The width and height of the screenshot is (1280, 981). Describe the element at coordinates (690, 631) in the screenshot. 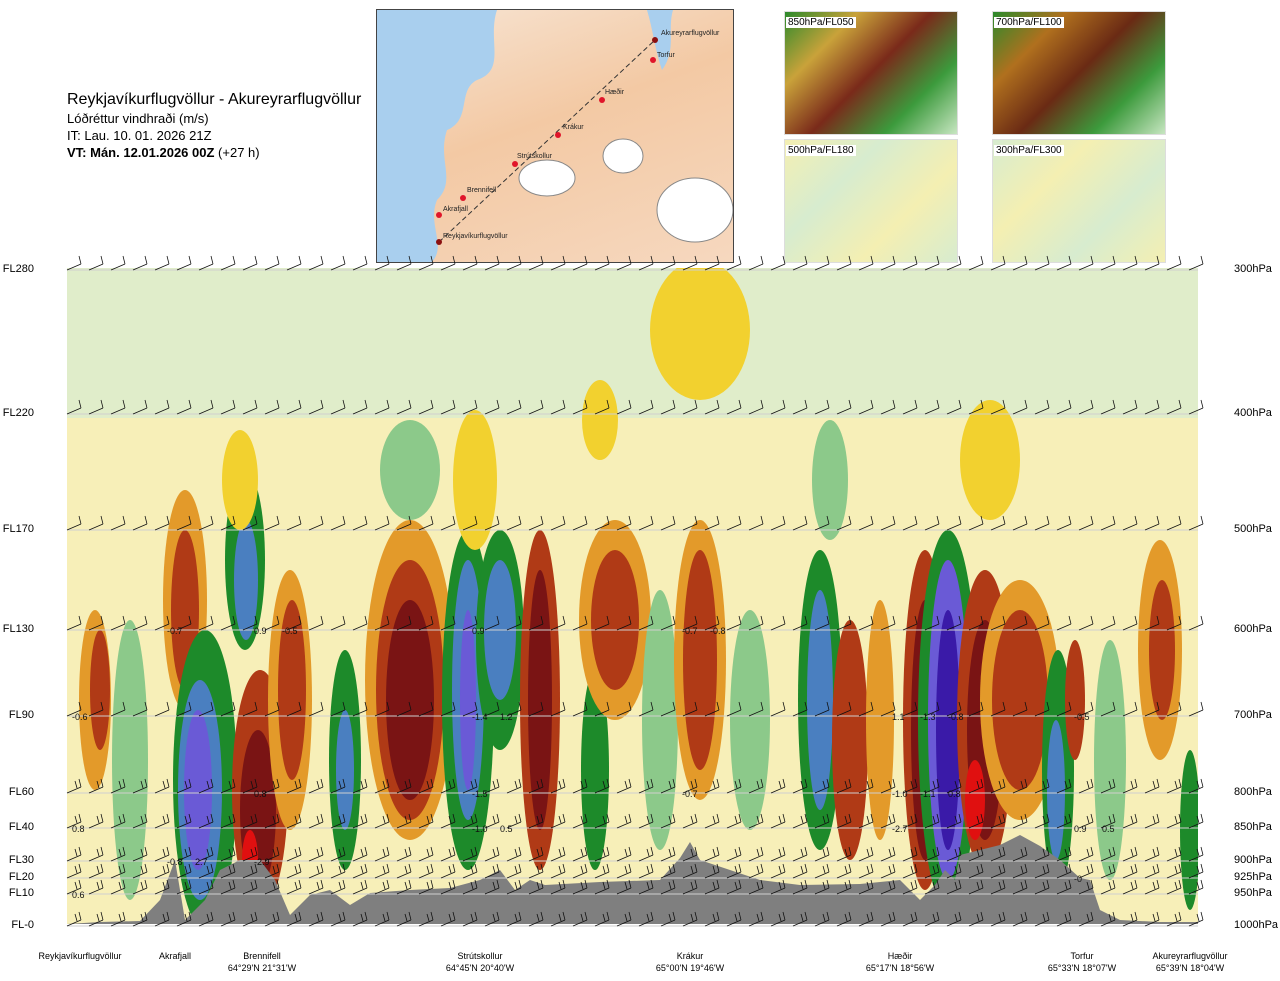

I see `value-label: -0.7` at that location.